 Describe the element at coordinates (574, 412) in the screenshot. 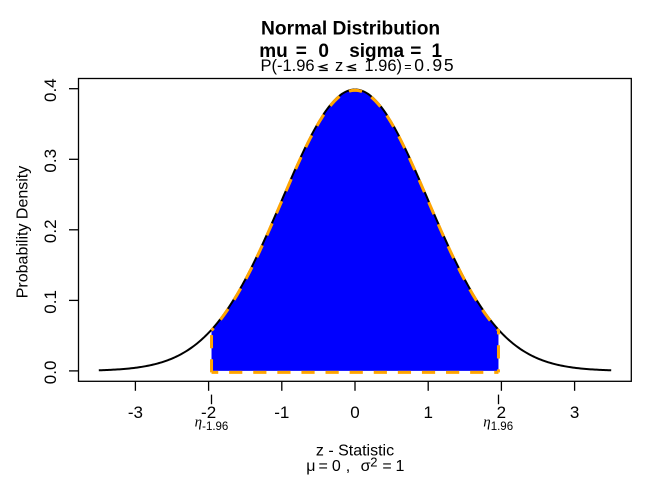

I see `svg-text: 3` at that location.